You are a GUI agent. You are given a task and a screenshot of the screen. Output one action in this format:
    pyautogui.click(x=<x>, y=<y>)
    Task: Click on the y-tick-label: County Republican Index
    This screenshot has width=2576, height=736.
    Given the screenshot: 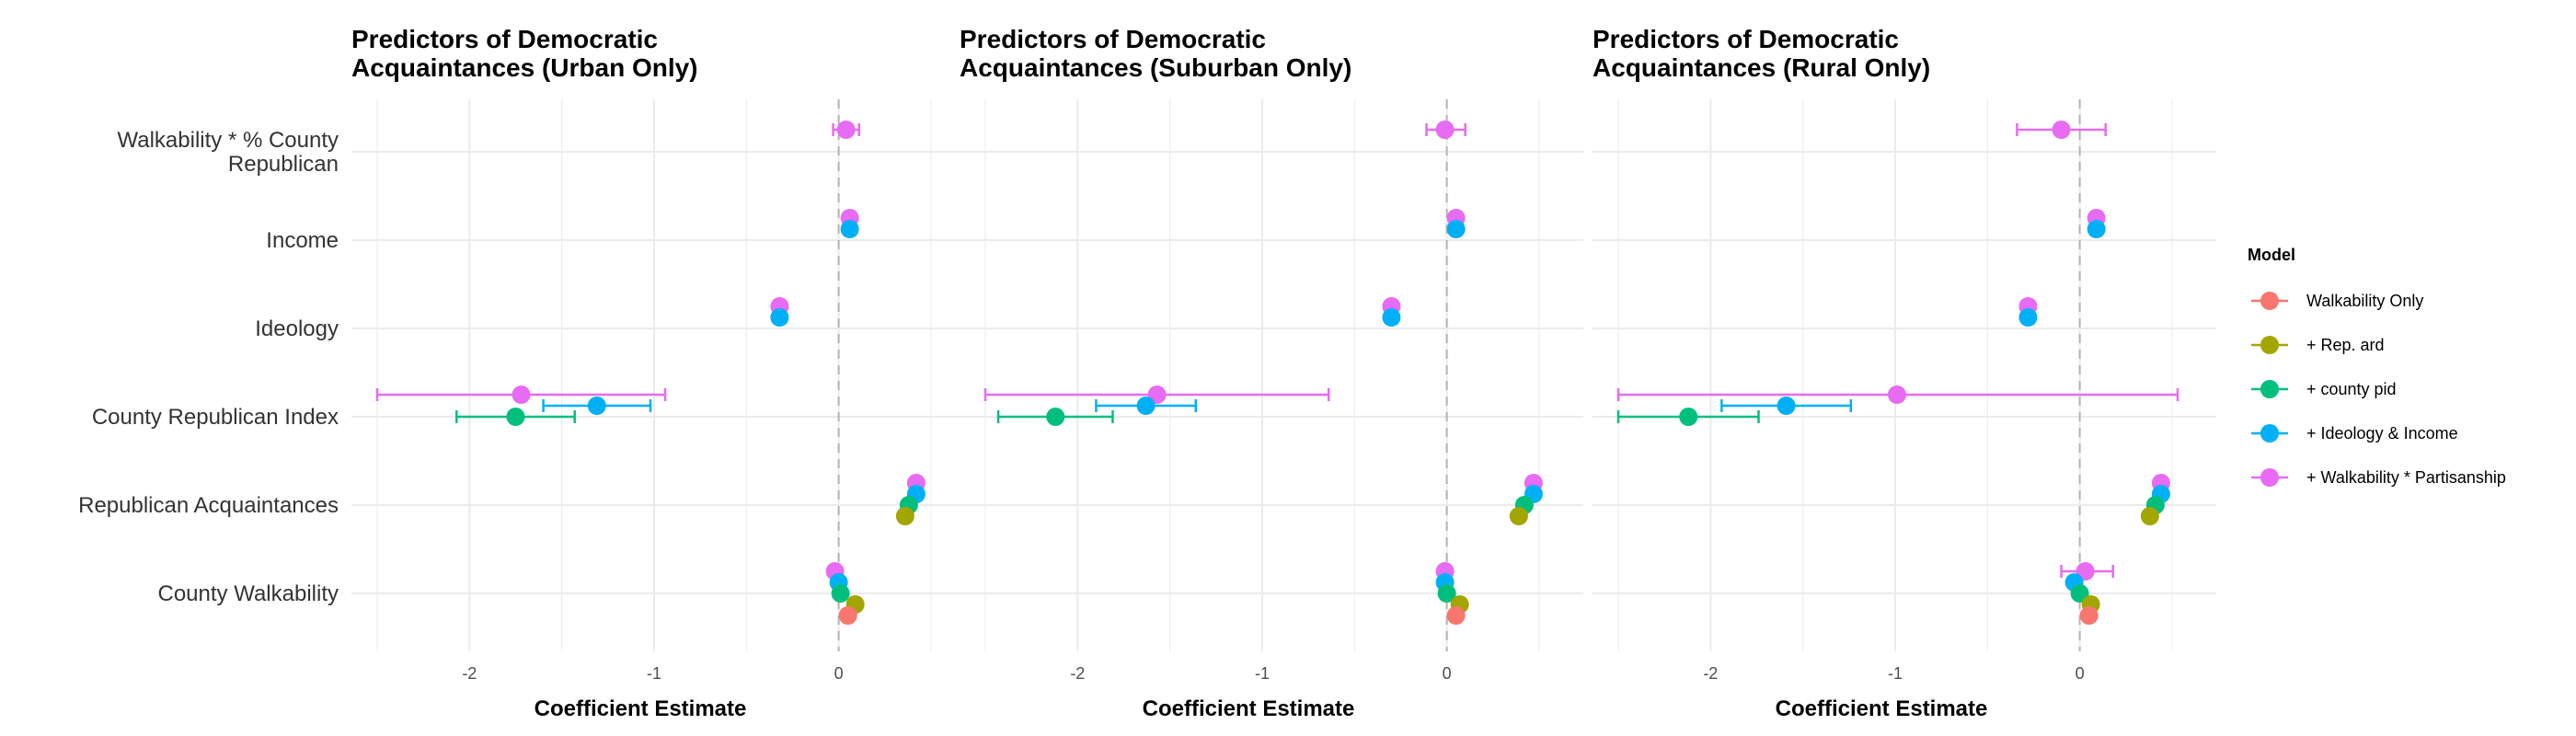 What is the action you would take?
    pyautogui.click(x=215, y=417)
    